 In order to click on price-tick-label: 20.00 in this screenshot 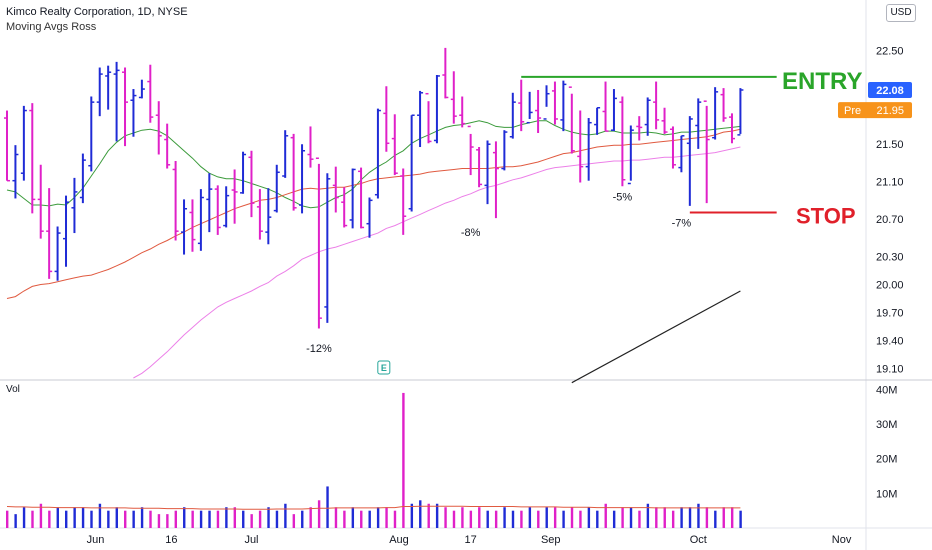, I will do `click(890, 285)`.